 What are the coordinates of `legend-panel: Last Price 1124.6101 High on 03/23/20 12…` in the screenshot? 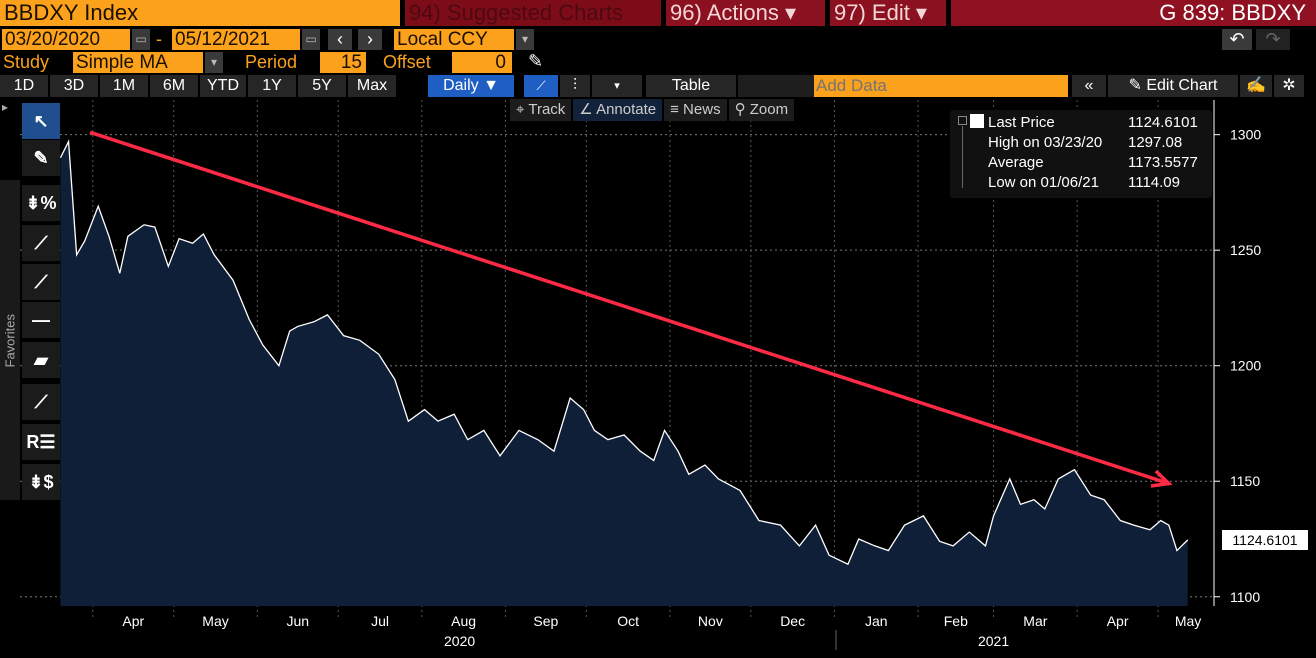 It's located at (1081, 154).